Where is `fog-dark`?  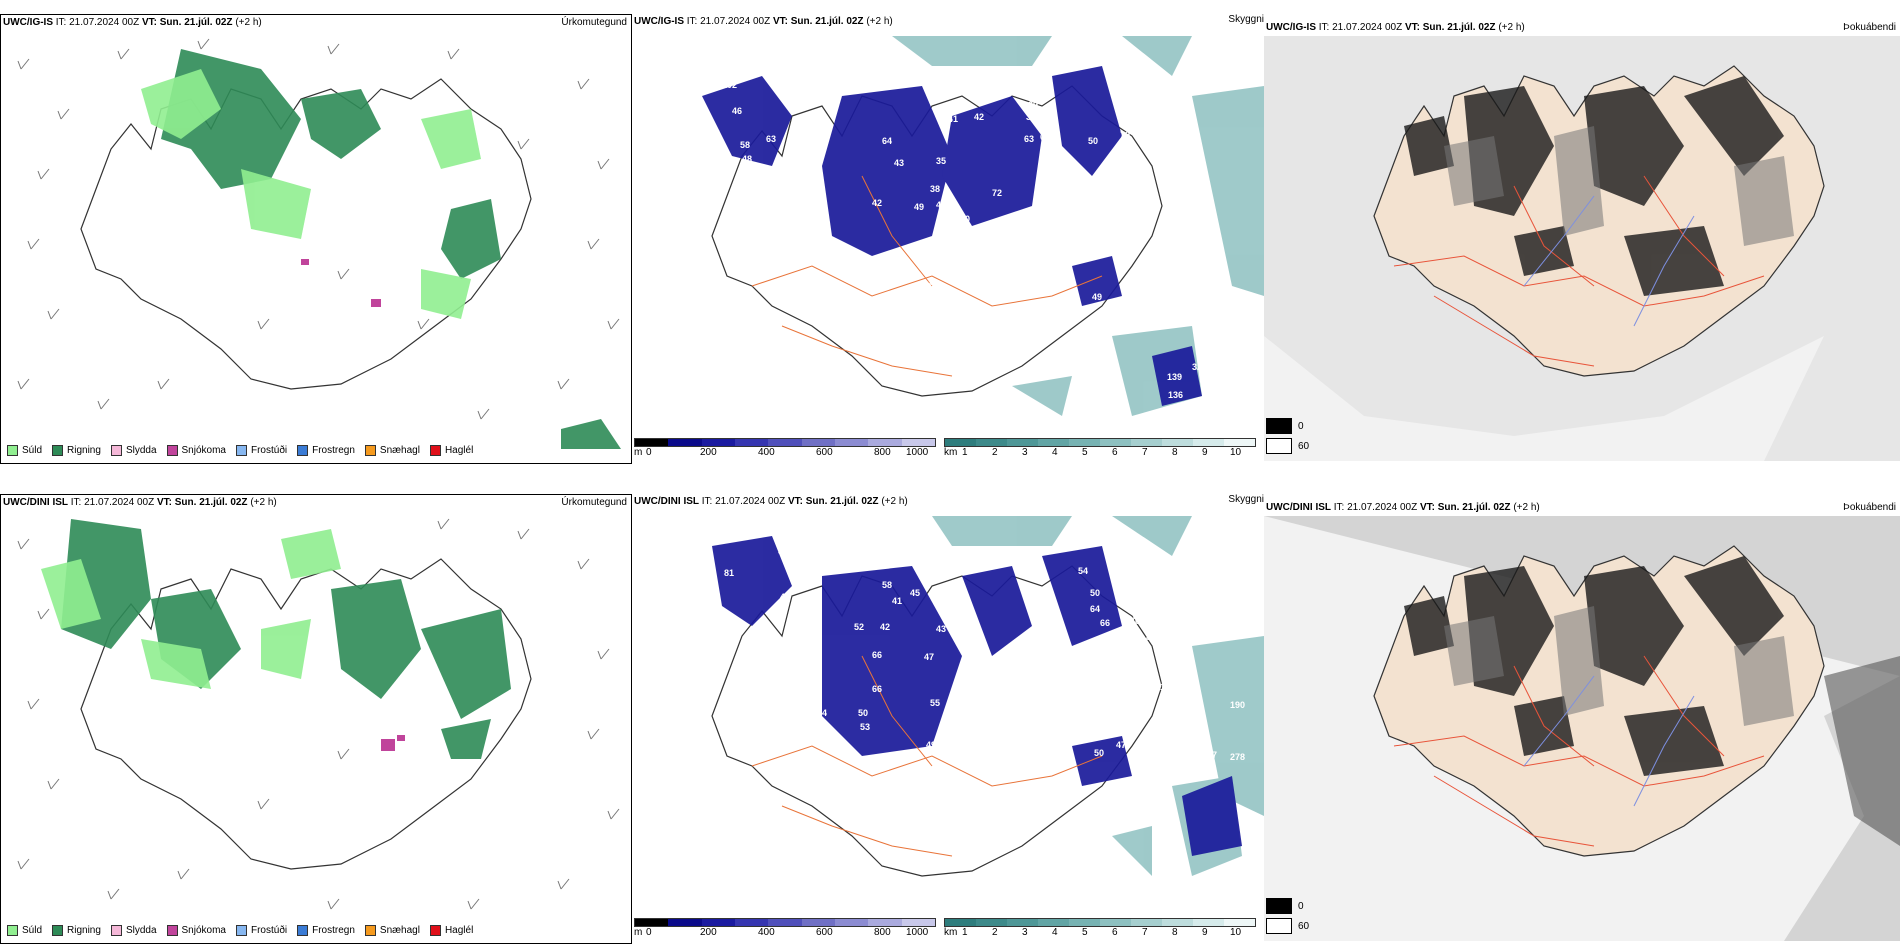
fog-dark is located at coordinates (1594, 186).